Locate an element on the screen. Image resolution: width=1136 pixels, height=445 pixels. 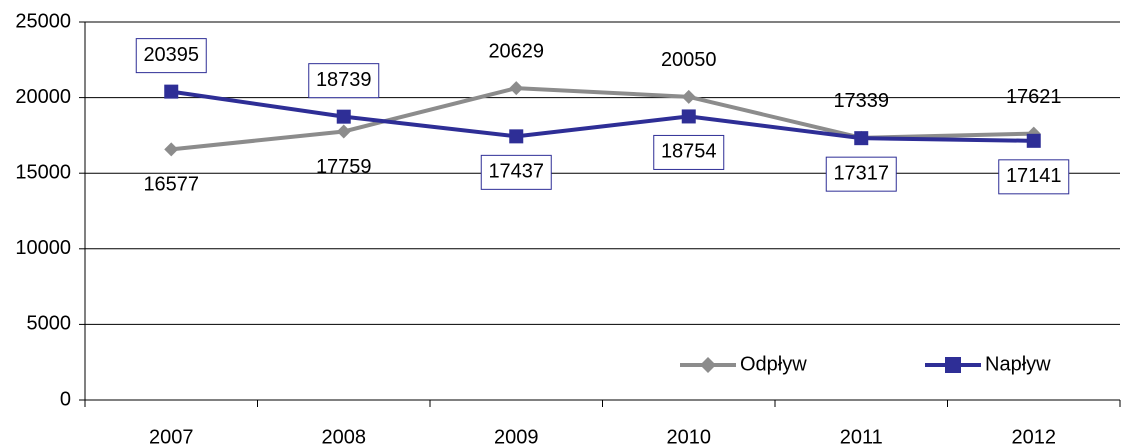
value-label: 20050 is located at coordinates (689, 60).